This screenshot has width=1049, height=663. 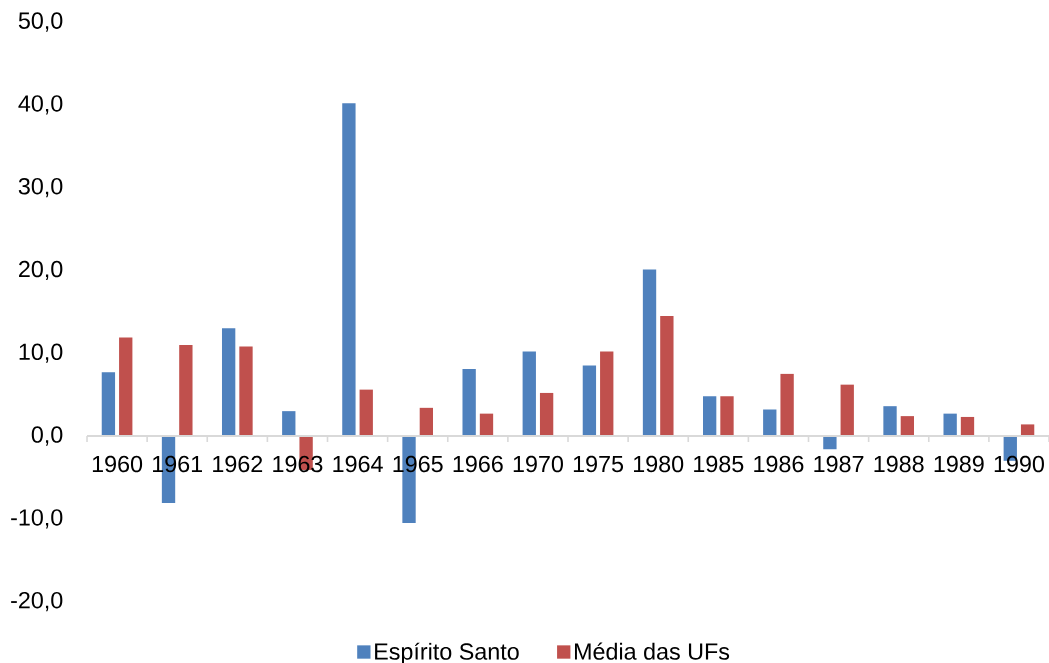 What do you see at coordinates (719, 464) in the screenshot?
I see `x-tick-label: 1985` at bounding box center [719, 464].